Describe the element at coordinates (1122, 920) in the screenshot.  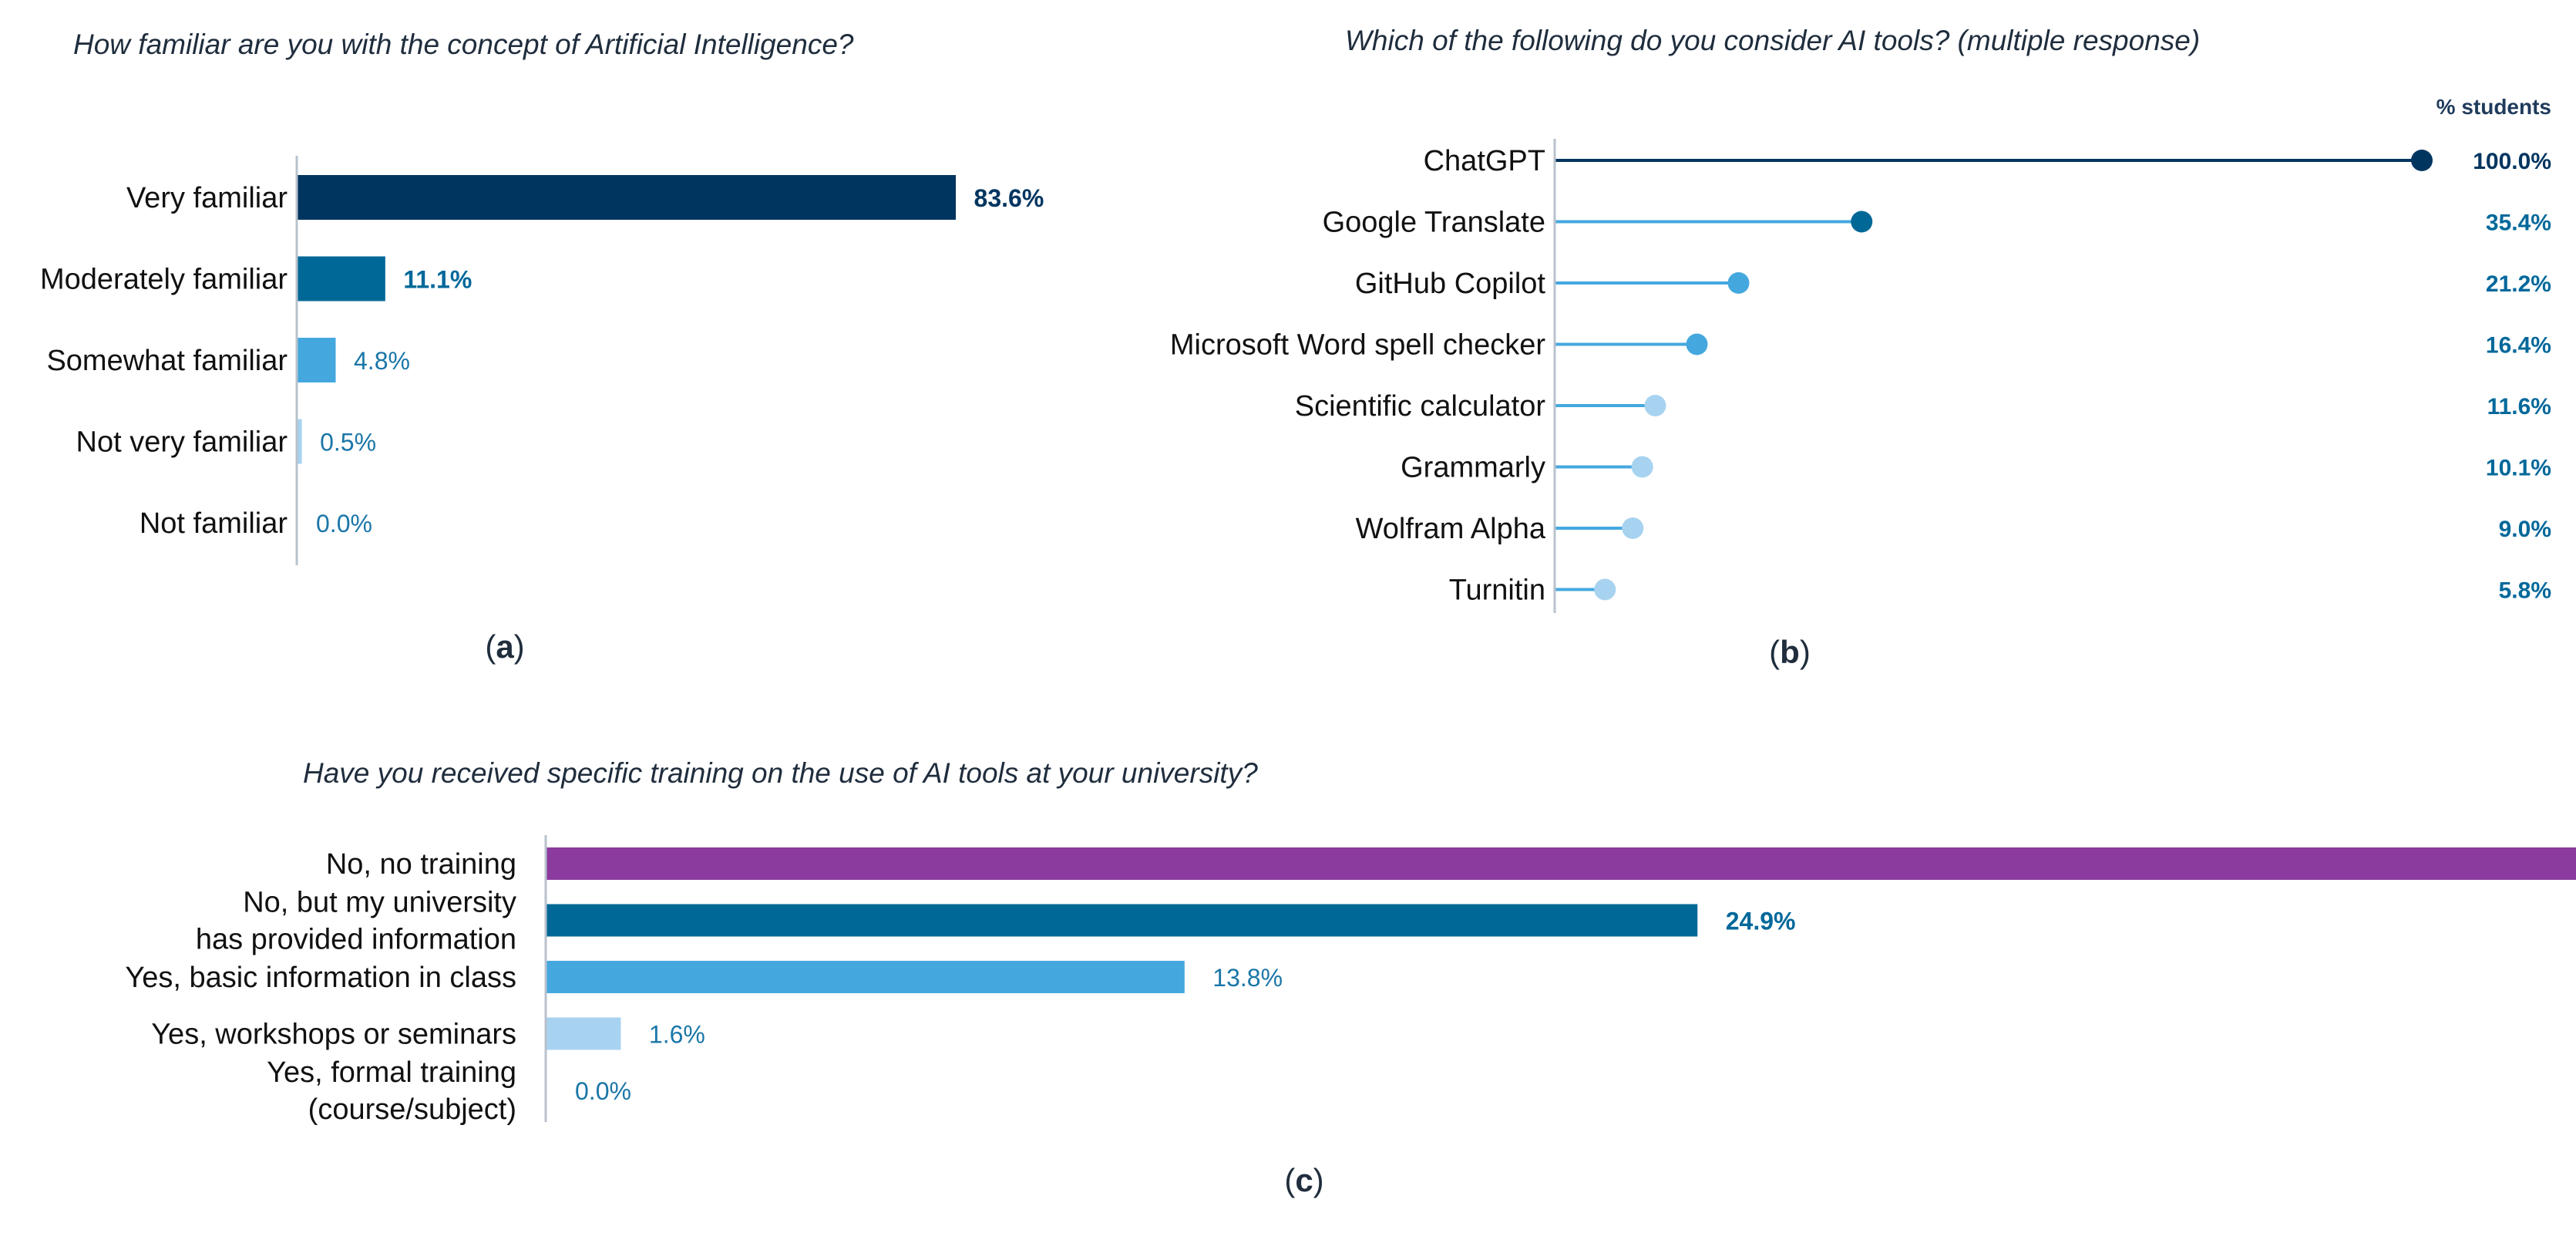
I see `chart-c-bar-no-but-my-university-has-provided-information` at that location.